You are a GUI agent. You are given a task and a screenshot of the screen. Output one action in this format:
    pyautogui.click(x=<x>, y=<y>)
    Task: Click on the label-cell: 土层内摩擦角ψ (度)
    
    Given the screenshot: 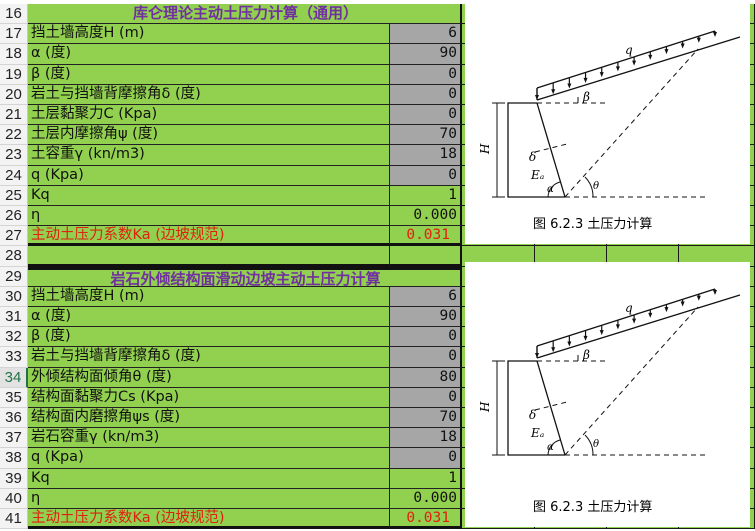 What is the action you would take?
    pyautogui.click(x=209, y=135)
    